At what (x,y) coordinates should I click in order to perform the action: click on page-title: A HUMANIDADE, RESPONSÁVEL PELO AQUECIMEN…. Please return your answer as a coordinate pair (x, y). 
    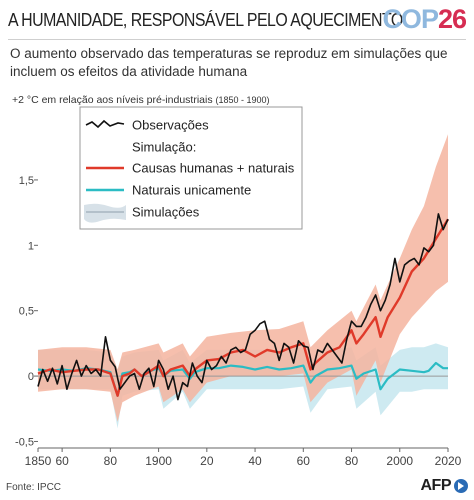
    Looking at the image, I should click on (205, 19).